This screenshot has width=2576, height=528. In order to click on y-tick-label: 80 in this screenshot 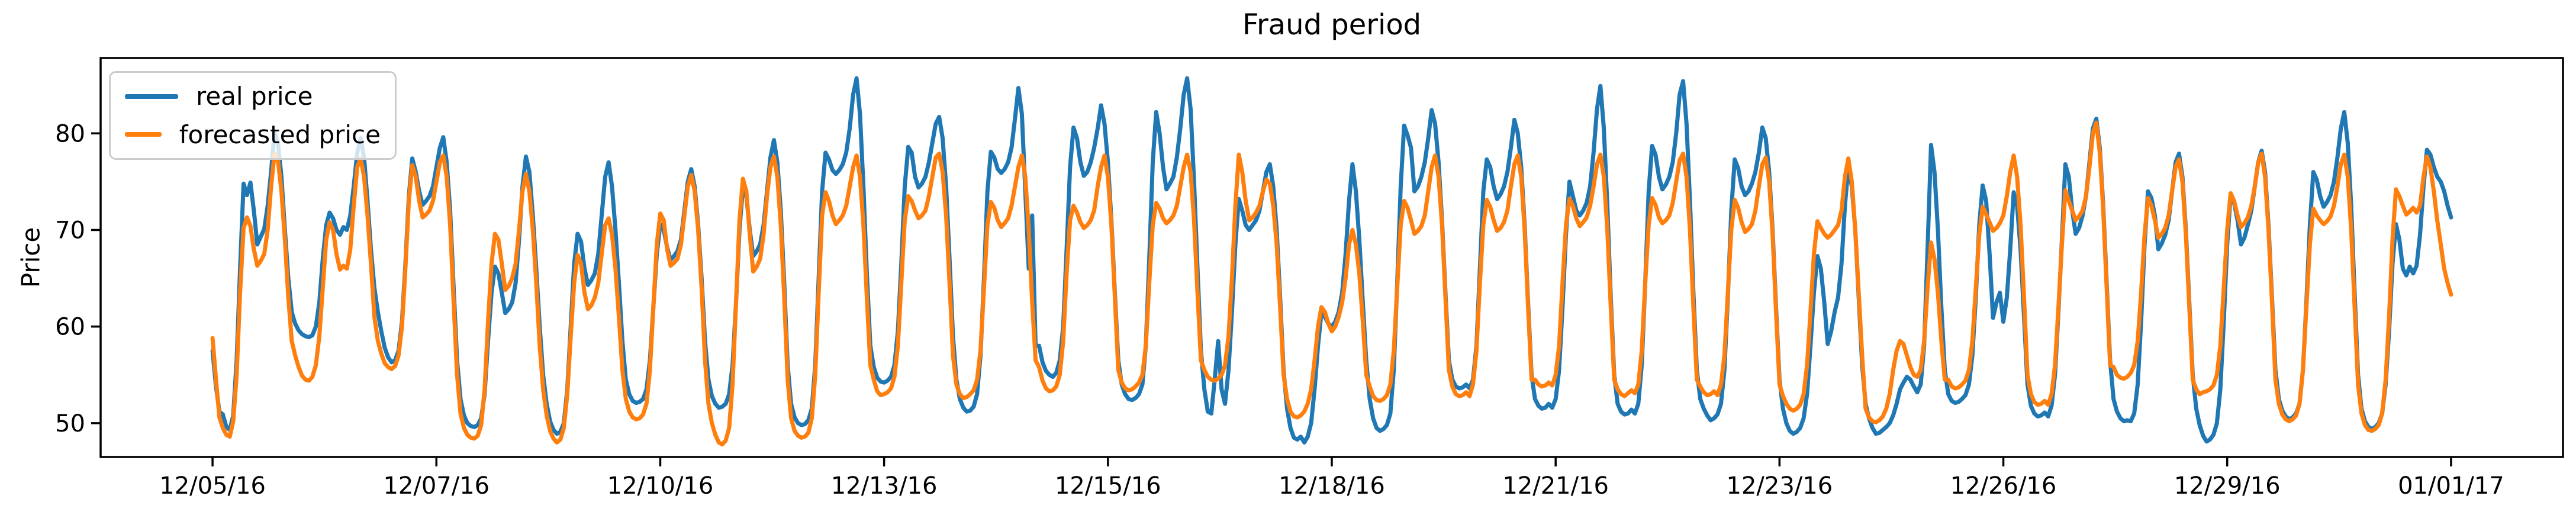, I will do `click(70, 133)`.